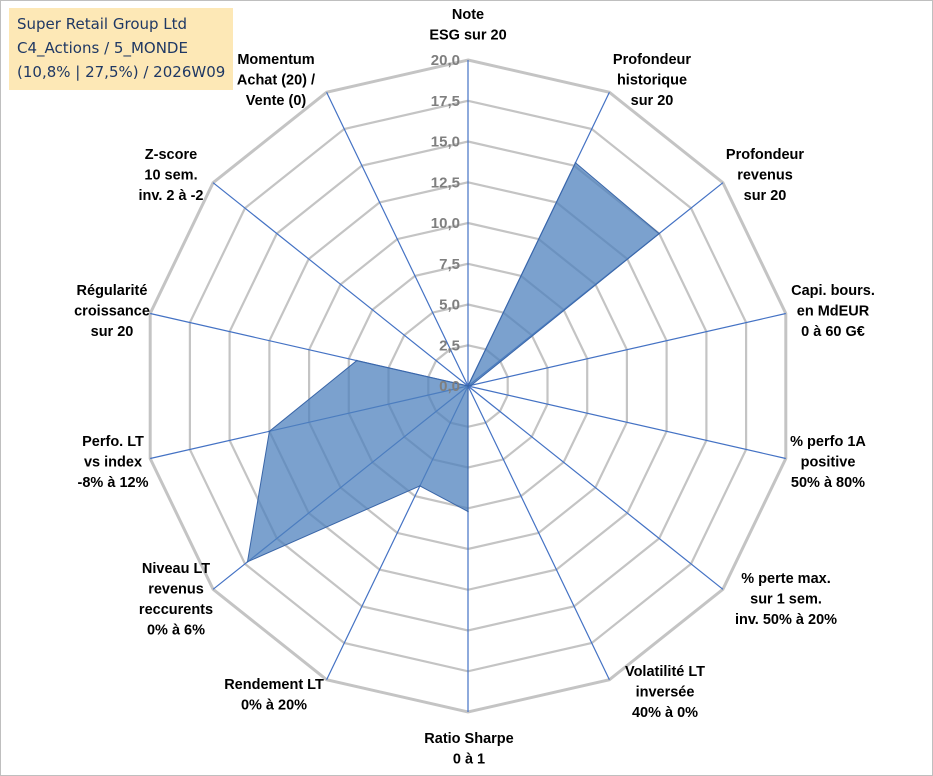  Describe the element at coordinates (112, 291) in the screenshot. I see `axis-label-11-line-0: Régularité` at that location.